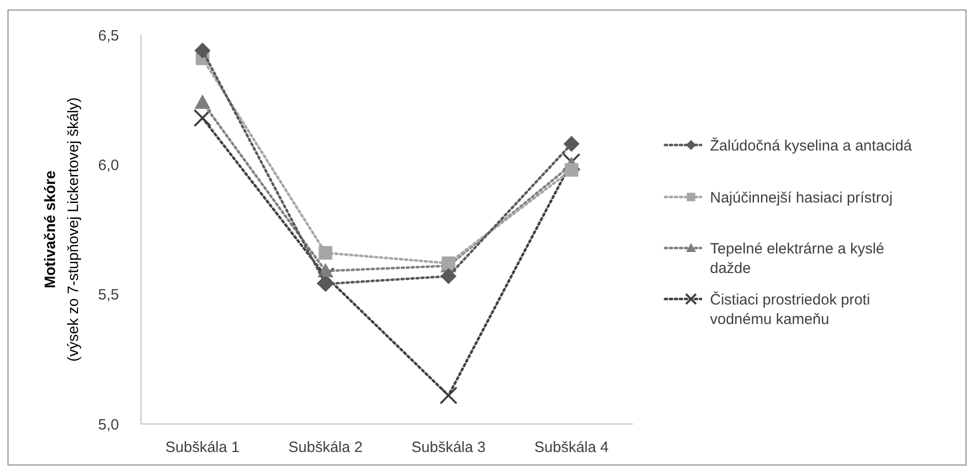  I want to click on x-tick-label: Subškála 2, so click(325, 447).